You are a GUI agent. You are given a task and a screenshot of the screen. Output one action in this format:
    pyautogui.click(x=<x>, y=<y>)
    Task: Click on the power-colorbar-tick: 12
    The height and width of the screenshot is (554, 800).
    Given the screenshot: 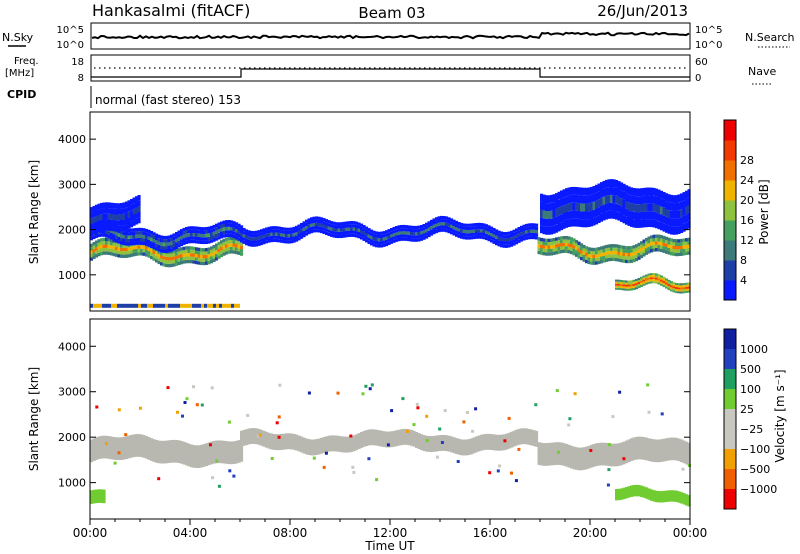 What is the action you would take?
    pyautogui.click(x=747, y=240)
    